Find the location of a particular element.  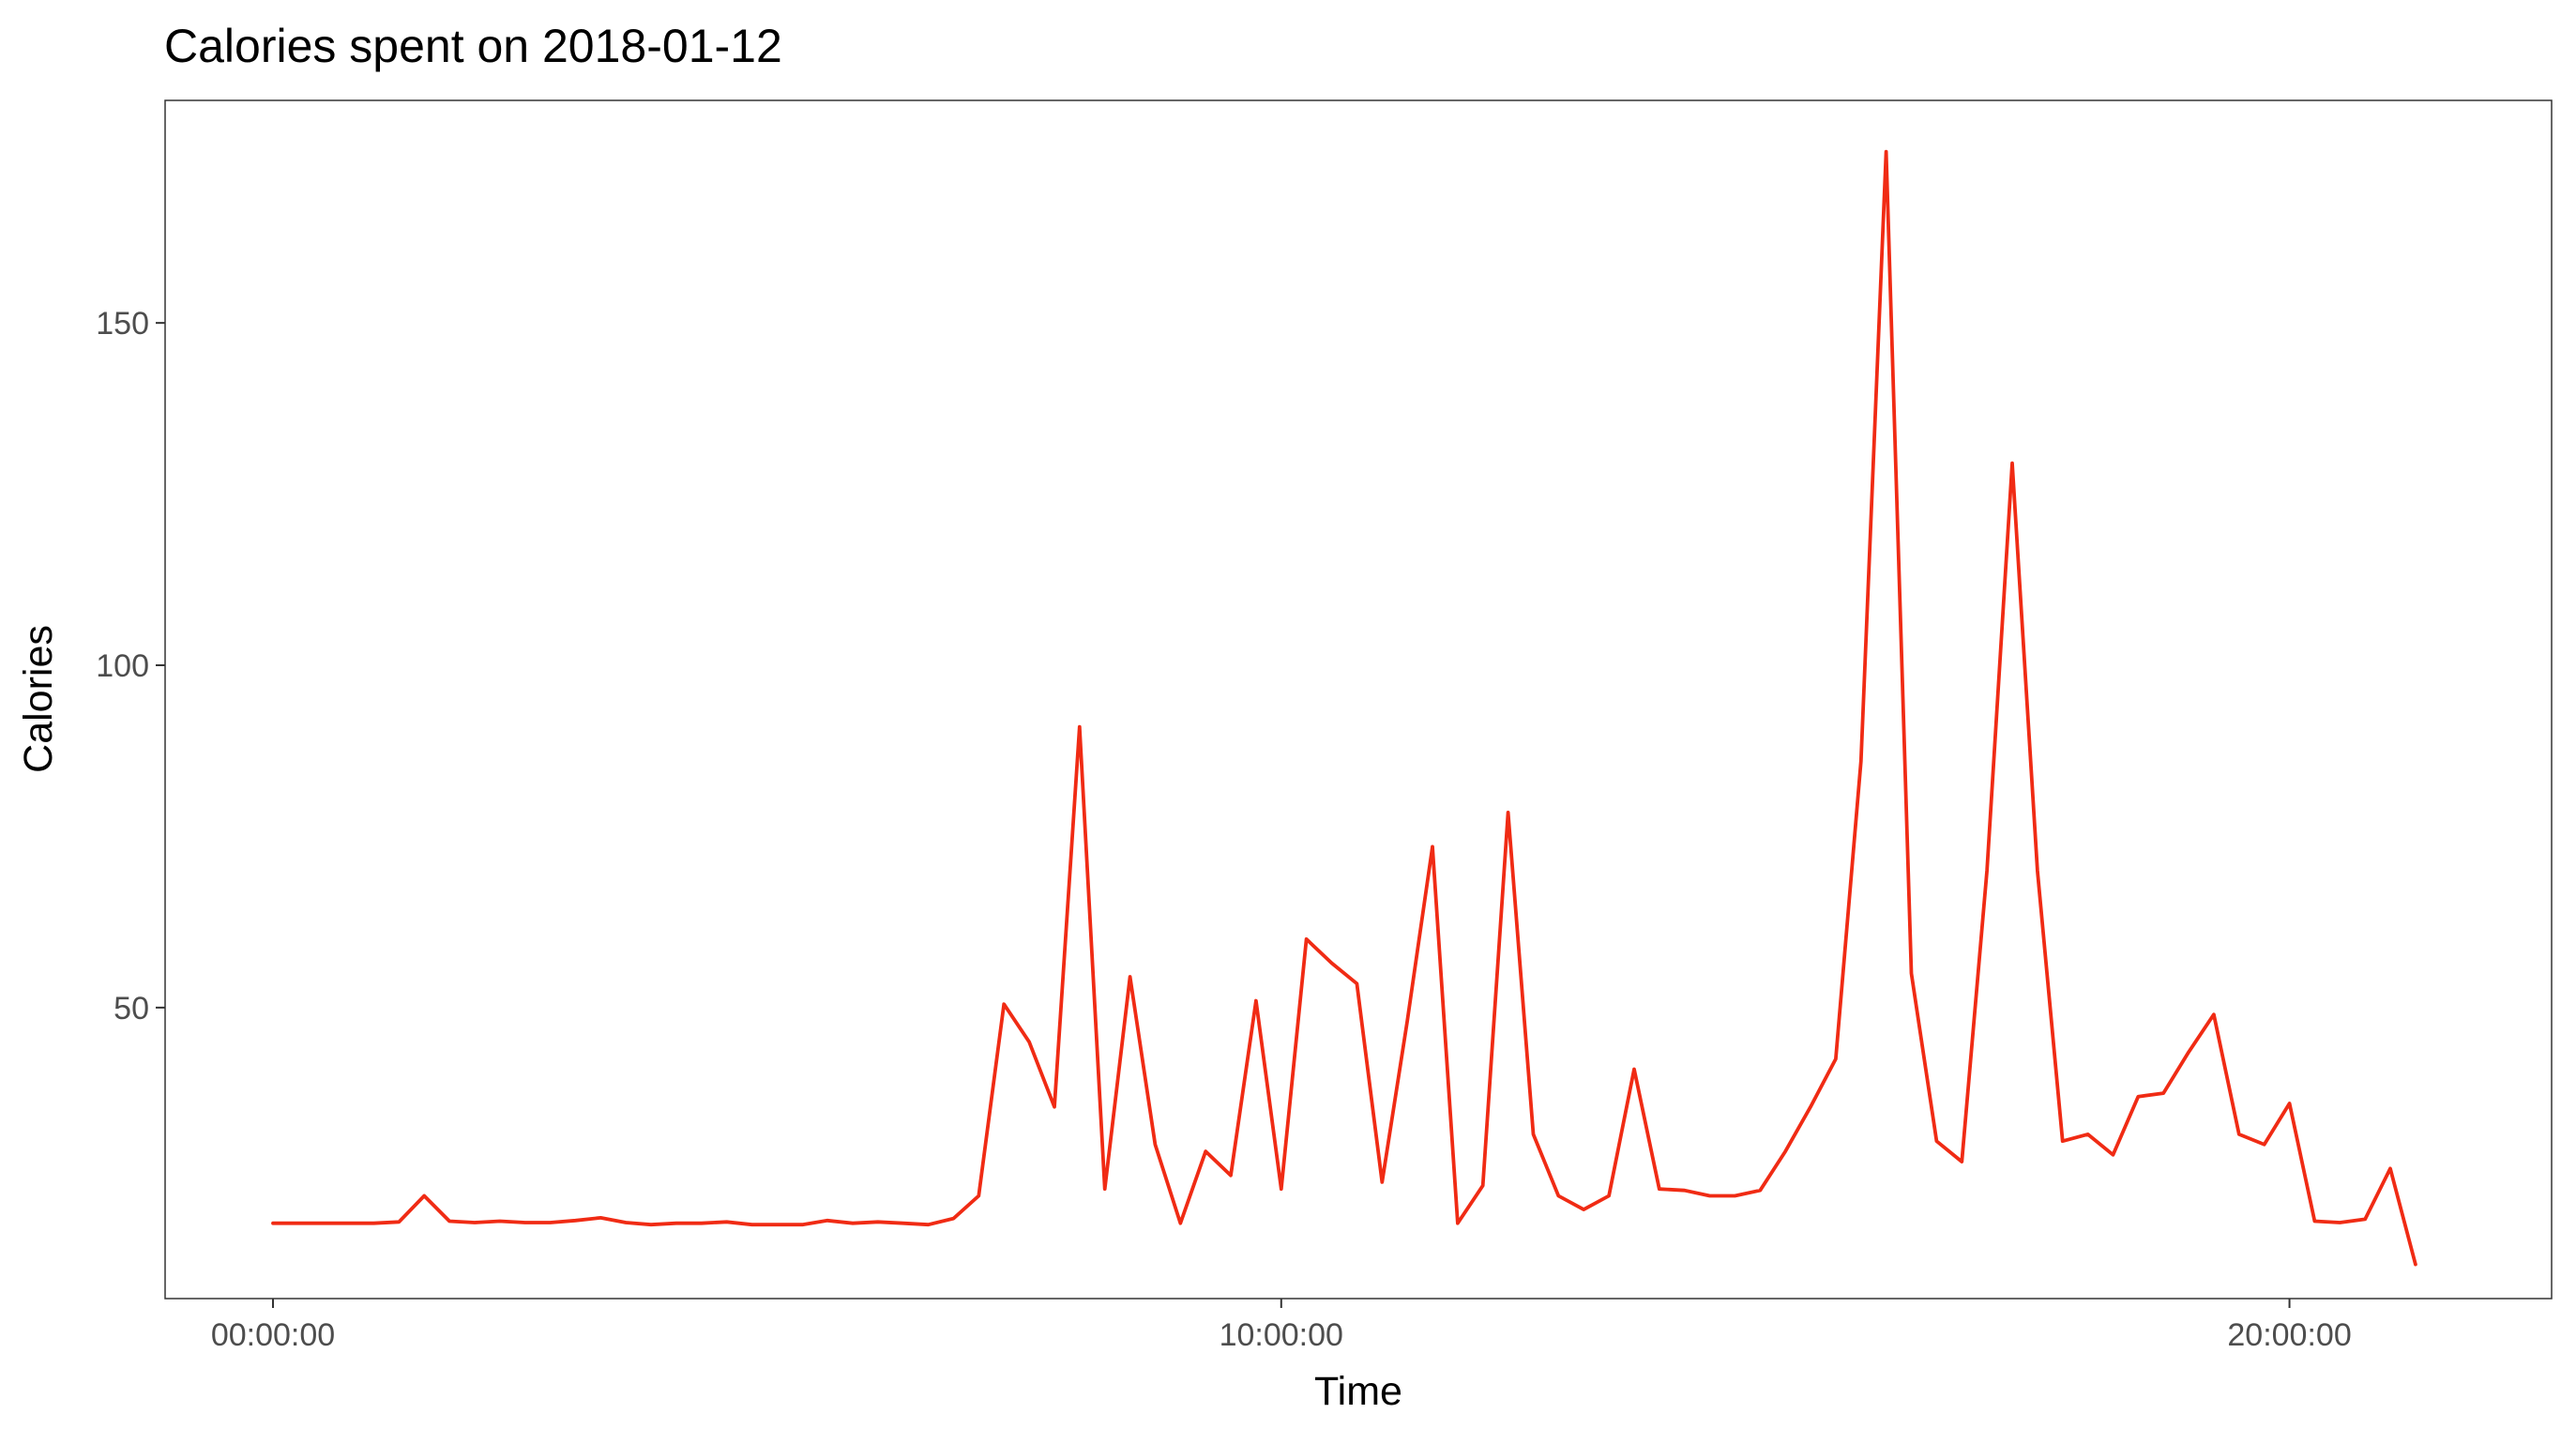

y-axis-label: Calories is located at coordinates (38, 699).